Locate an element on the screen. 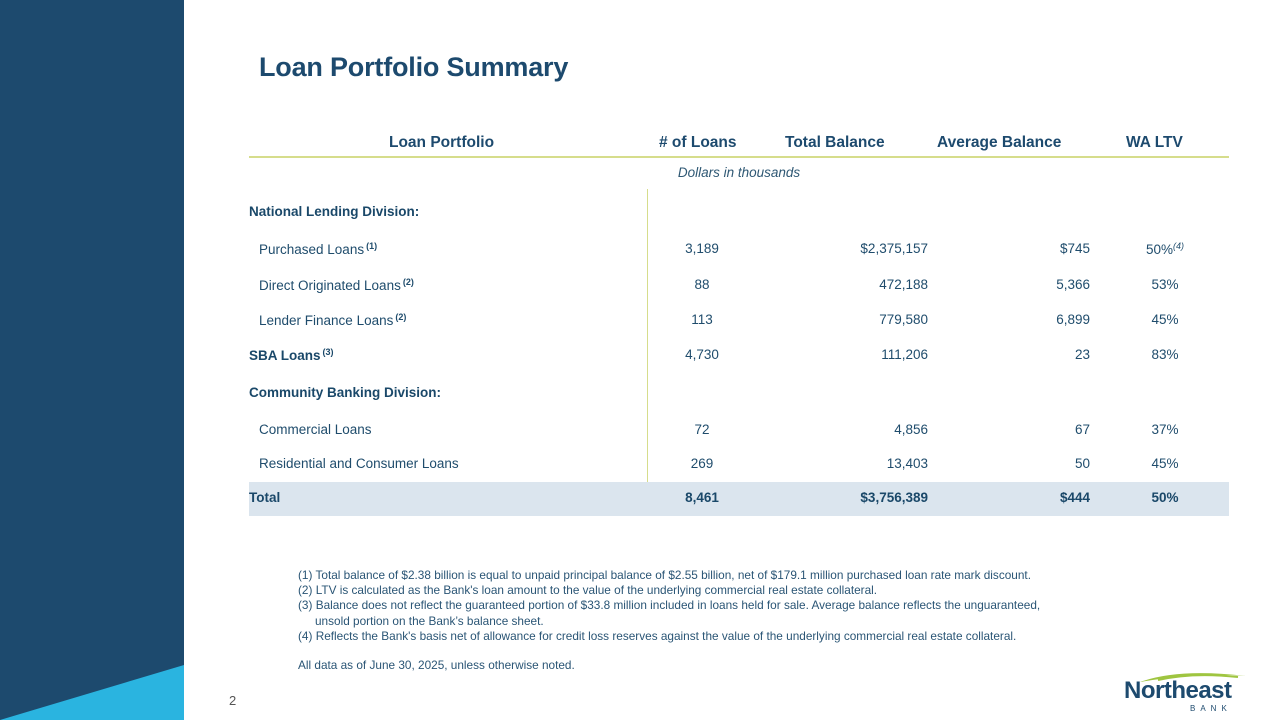 Image resolution: width=1280 pixels, height=720 pixels. cell-num-loans: 113 is located at coordinates (702, 319).